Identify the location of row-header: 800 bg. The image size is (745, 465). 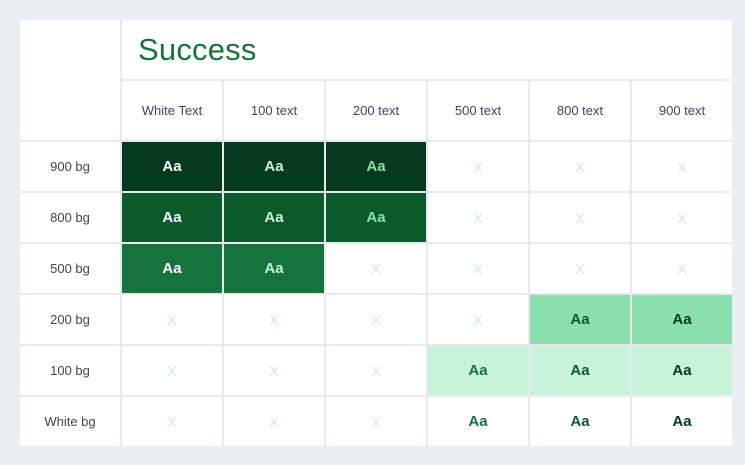
(70, 217).